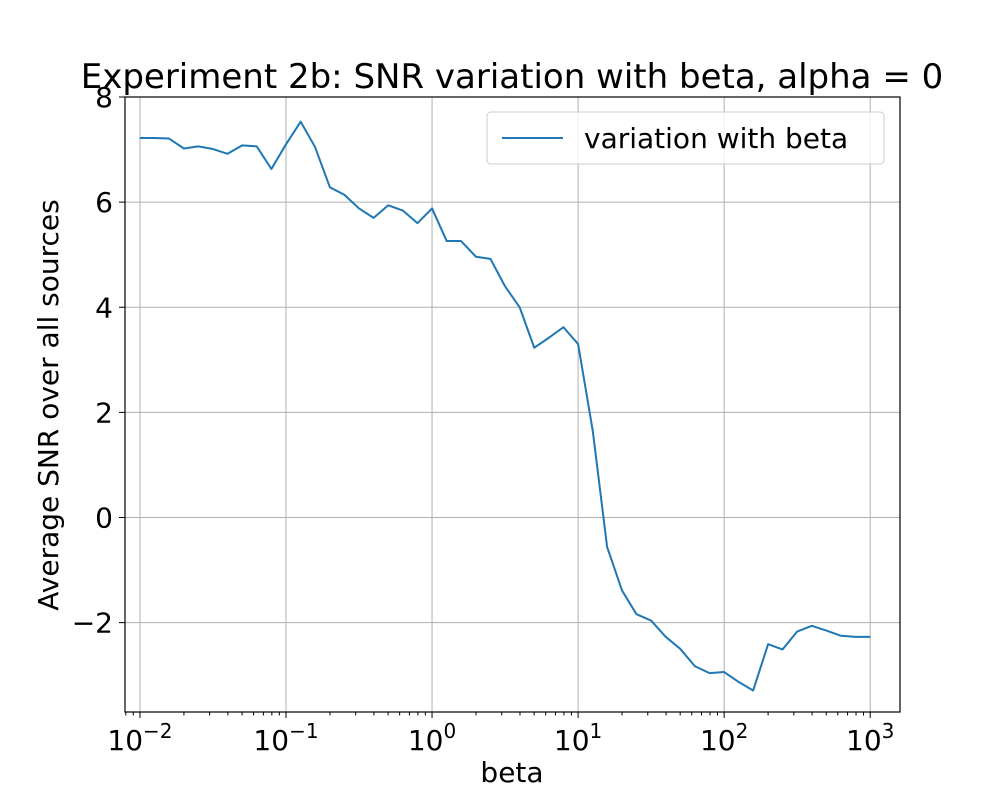 The image size is (1000, 800). What do you see at coordinates (716, 138) in the screenshot?
I see `legend-label: variation with beta` at bounding box center [716, 138].